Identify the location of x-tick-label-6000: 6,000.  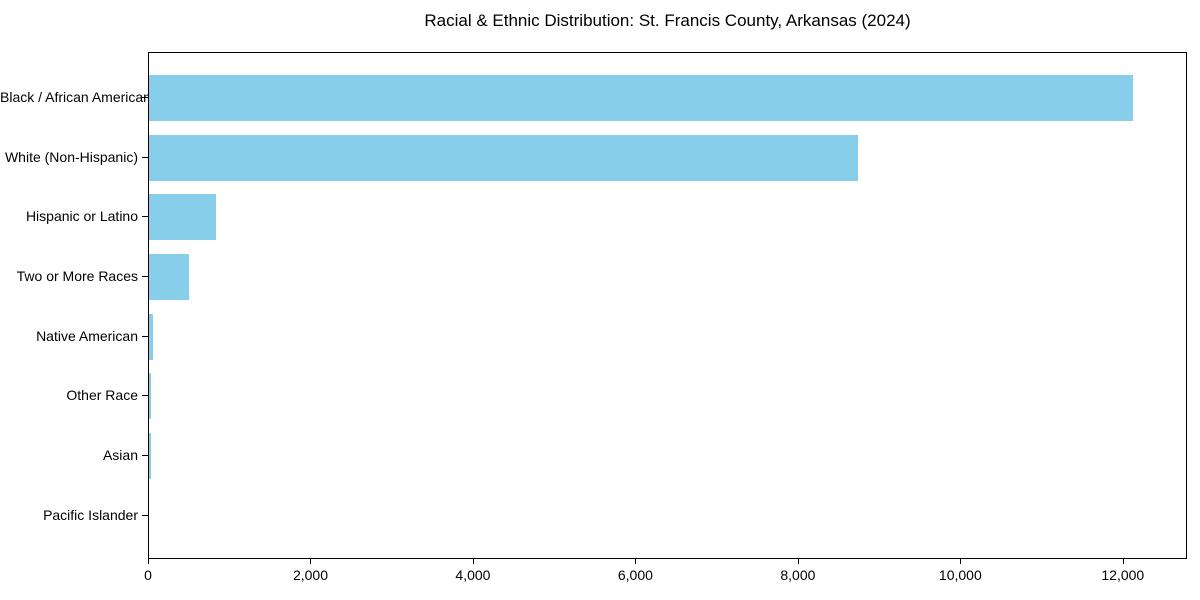
(635, 575).